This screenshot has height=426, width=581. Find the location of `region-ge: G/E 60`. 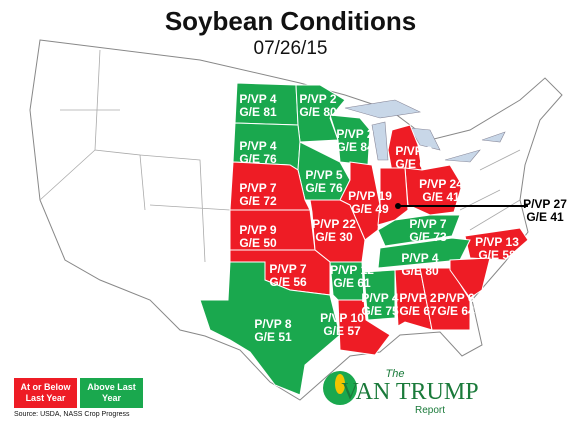

region-ge: G/E 60 is located at coordinates (414, 164).